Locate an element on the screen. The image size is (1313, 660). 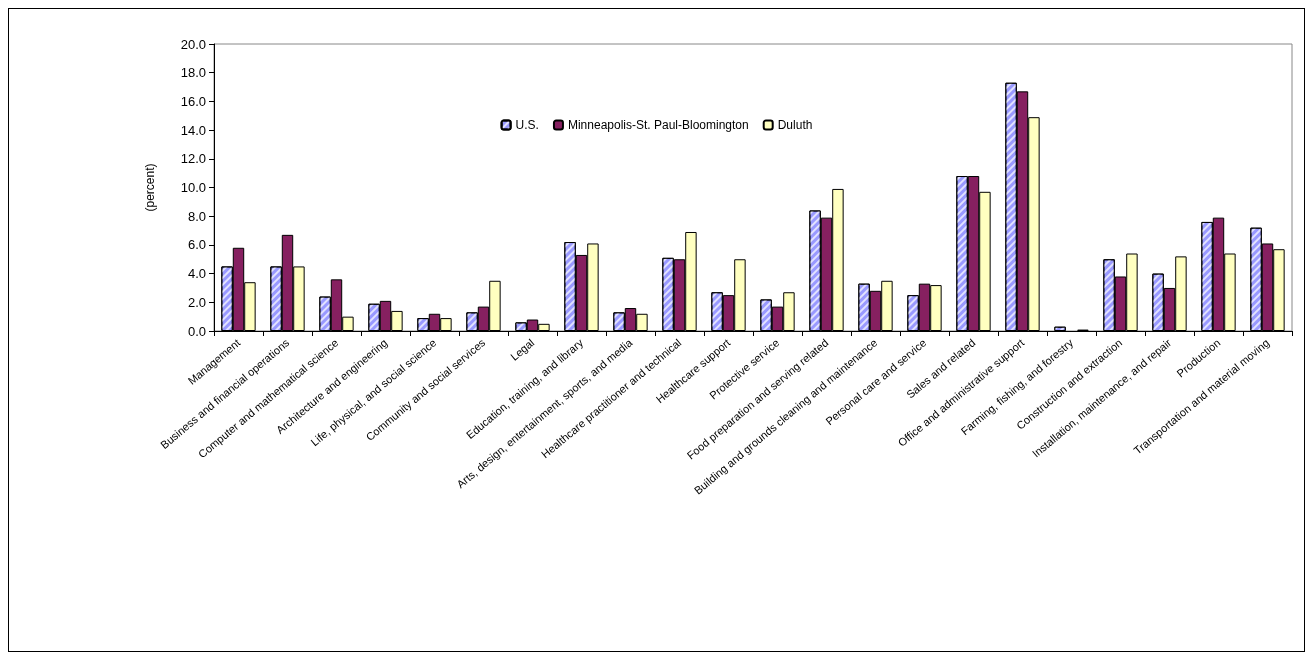
legend-label: U.S. is located at coordinates (527, 125).